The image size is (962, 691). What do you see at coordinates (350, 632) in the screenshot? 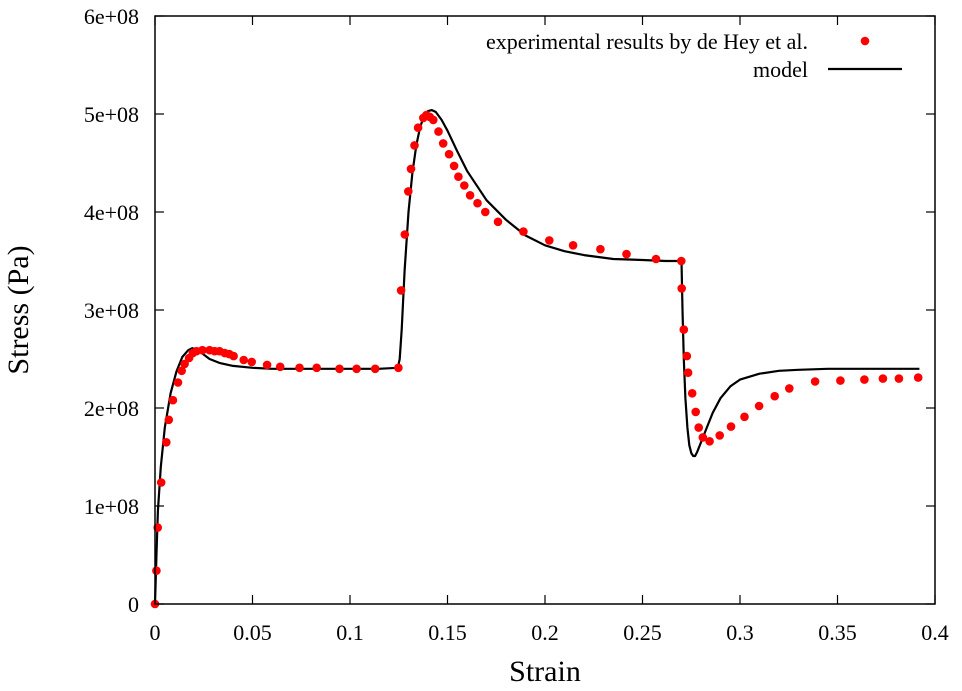
I see `x-tick-label: 0.1` at bounding box center [350, 632].